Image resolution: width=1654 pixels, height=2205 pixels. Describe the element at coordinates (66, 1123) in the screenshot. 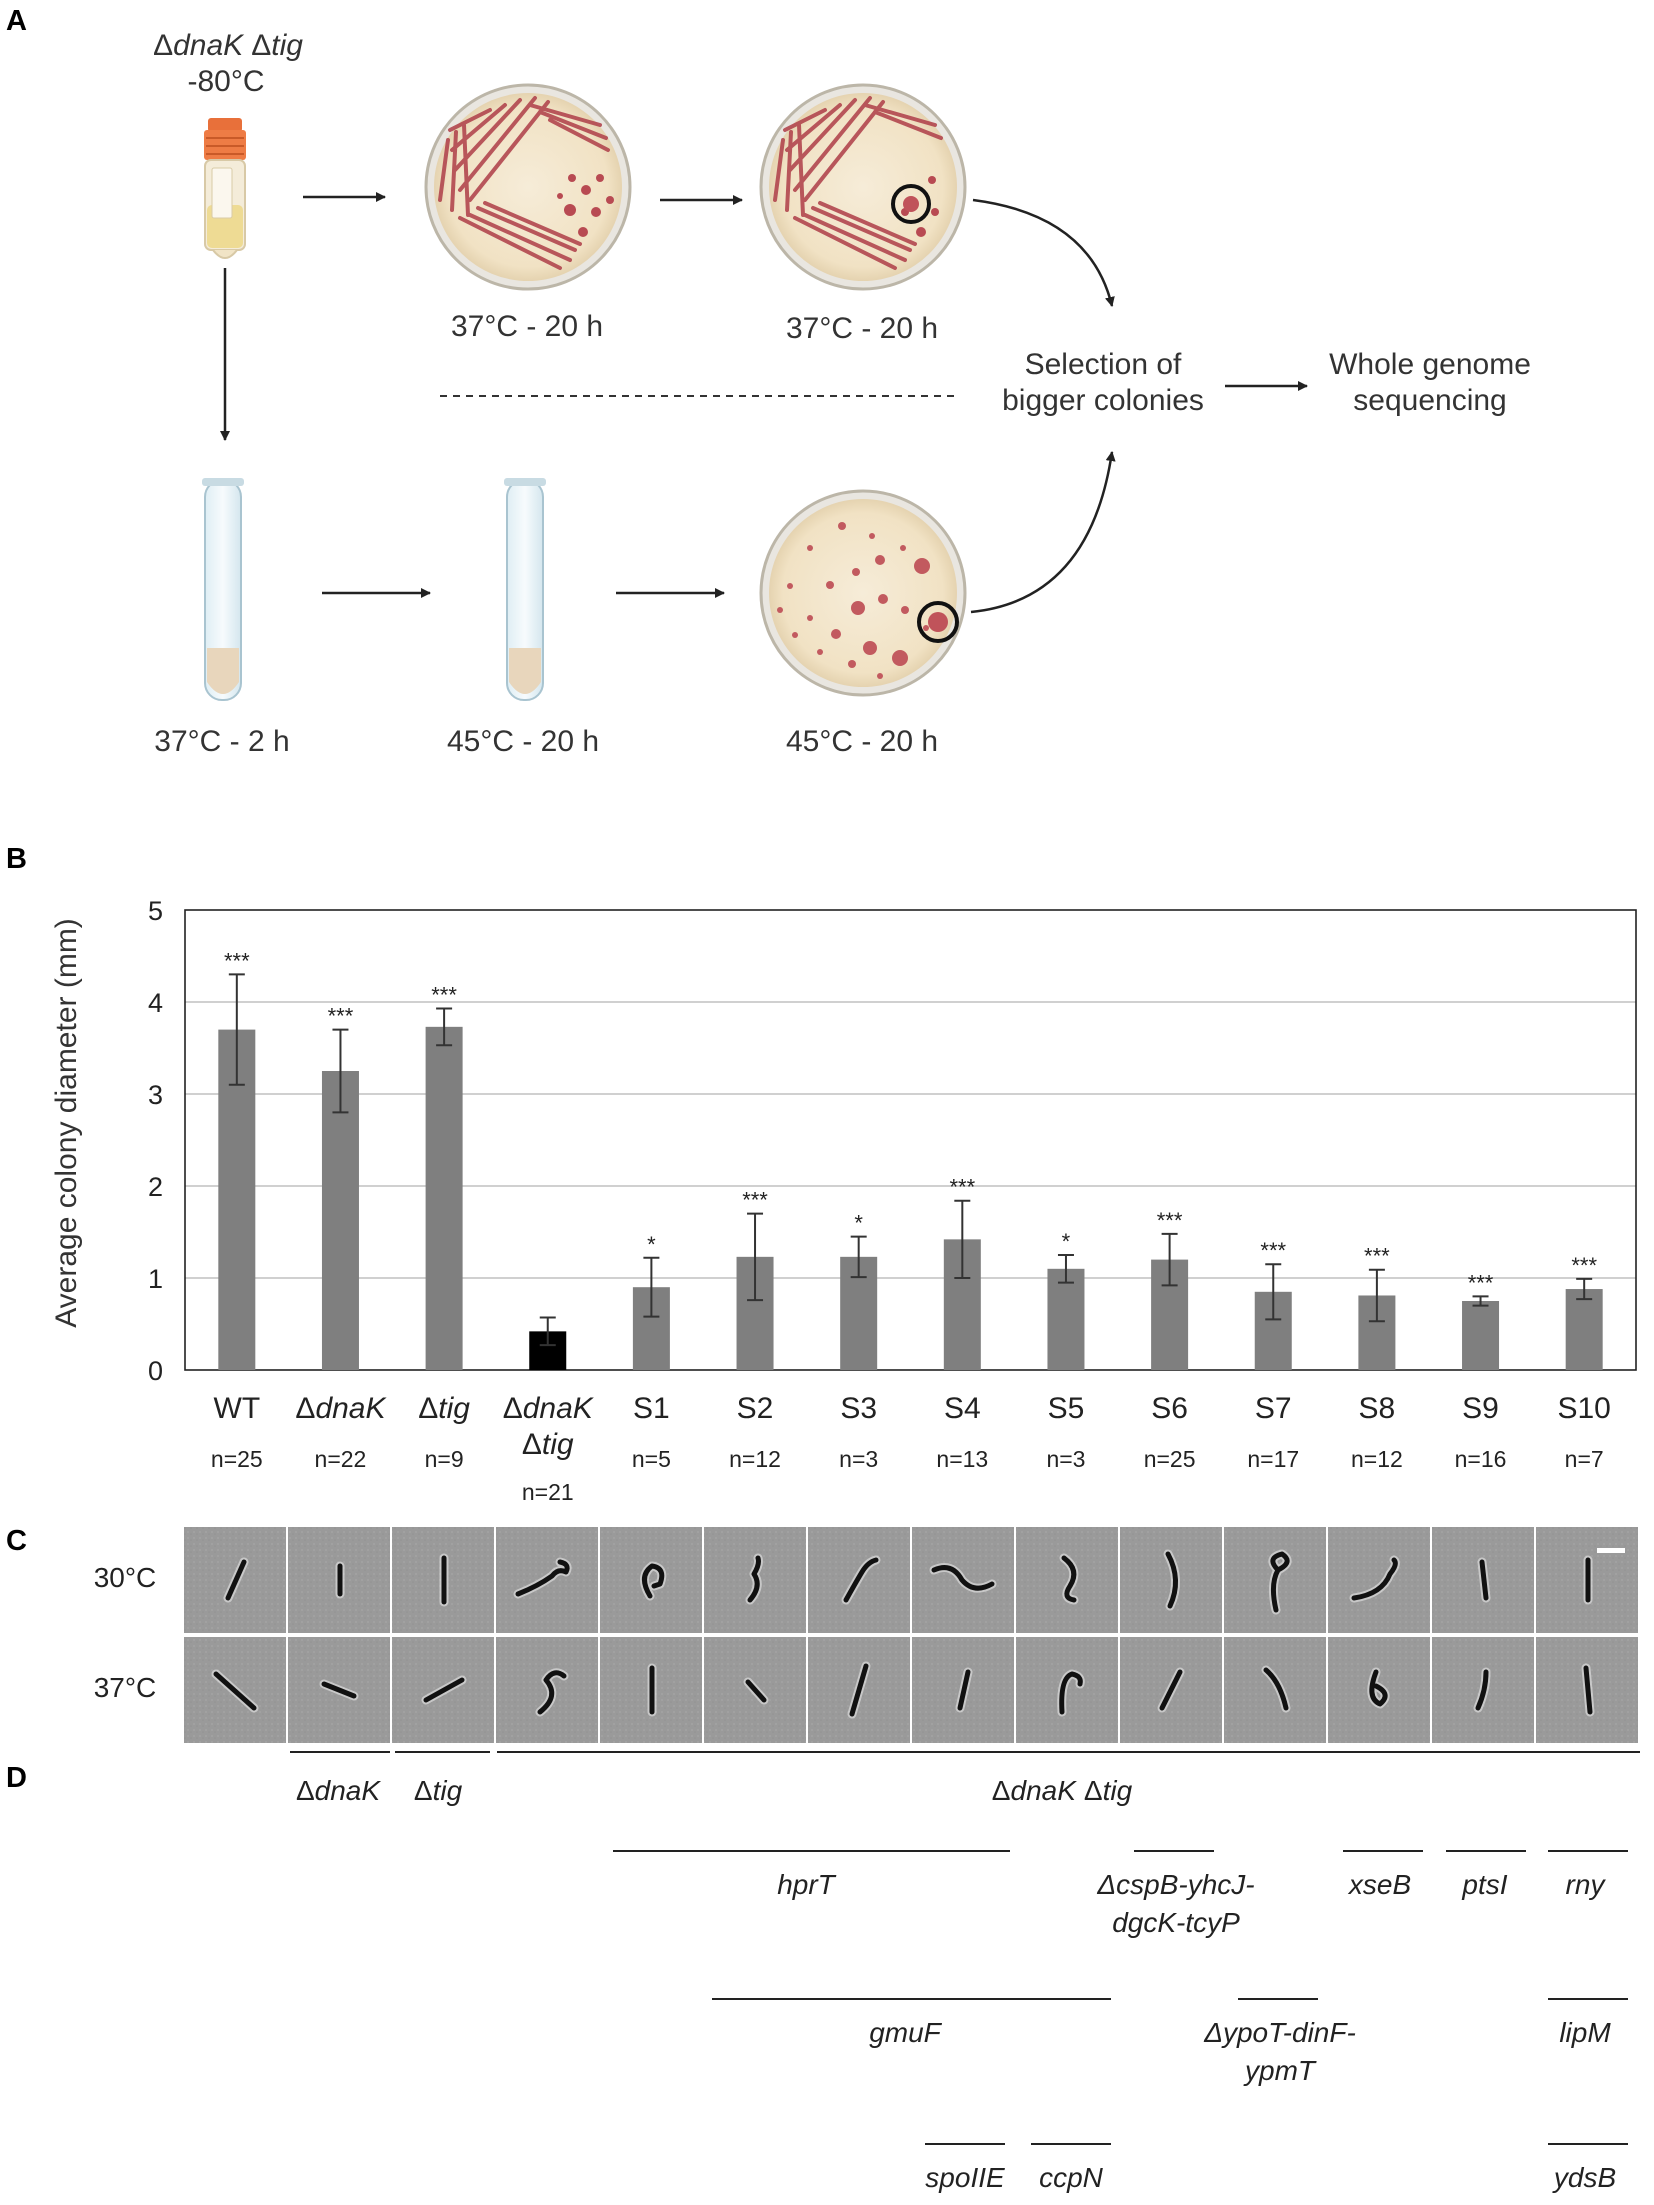

I see `y-axis-label: Average colony diameter (mm)` at that location.